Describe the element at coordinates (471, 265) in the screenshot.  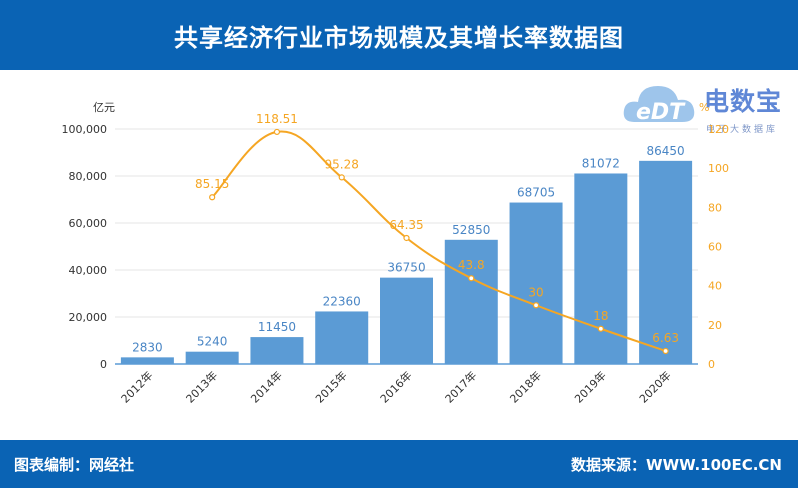
I see `line-value-label: 43.8` at that location.